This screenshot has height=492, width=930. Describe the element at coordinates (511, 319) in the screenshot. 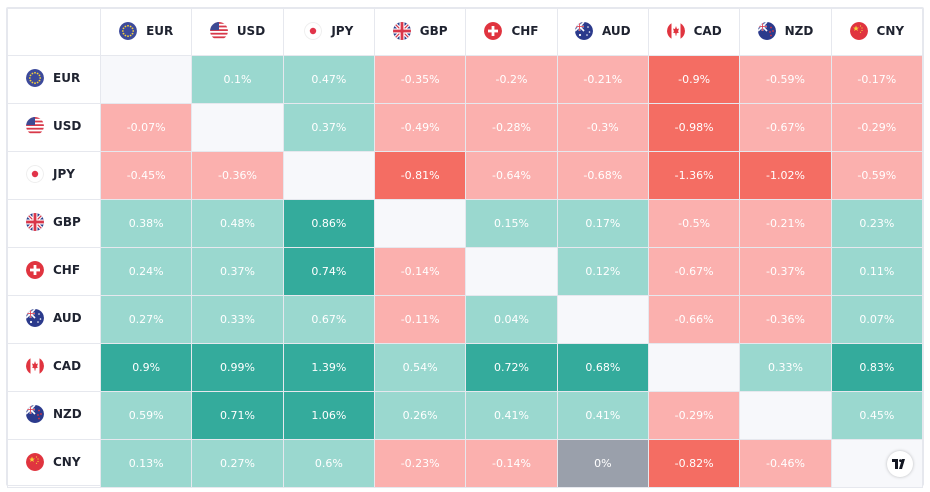

I see `heatmap-cell: 0.04%` at that location.